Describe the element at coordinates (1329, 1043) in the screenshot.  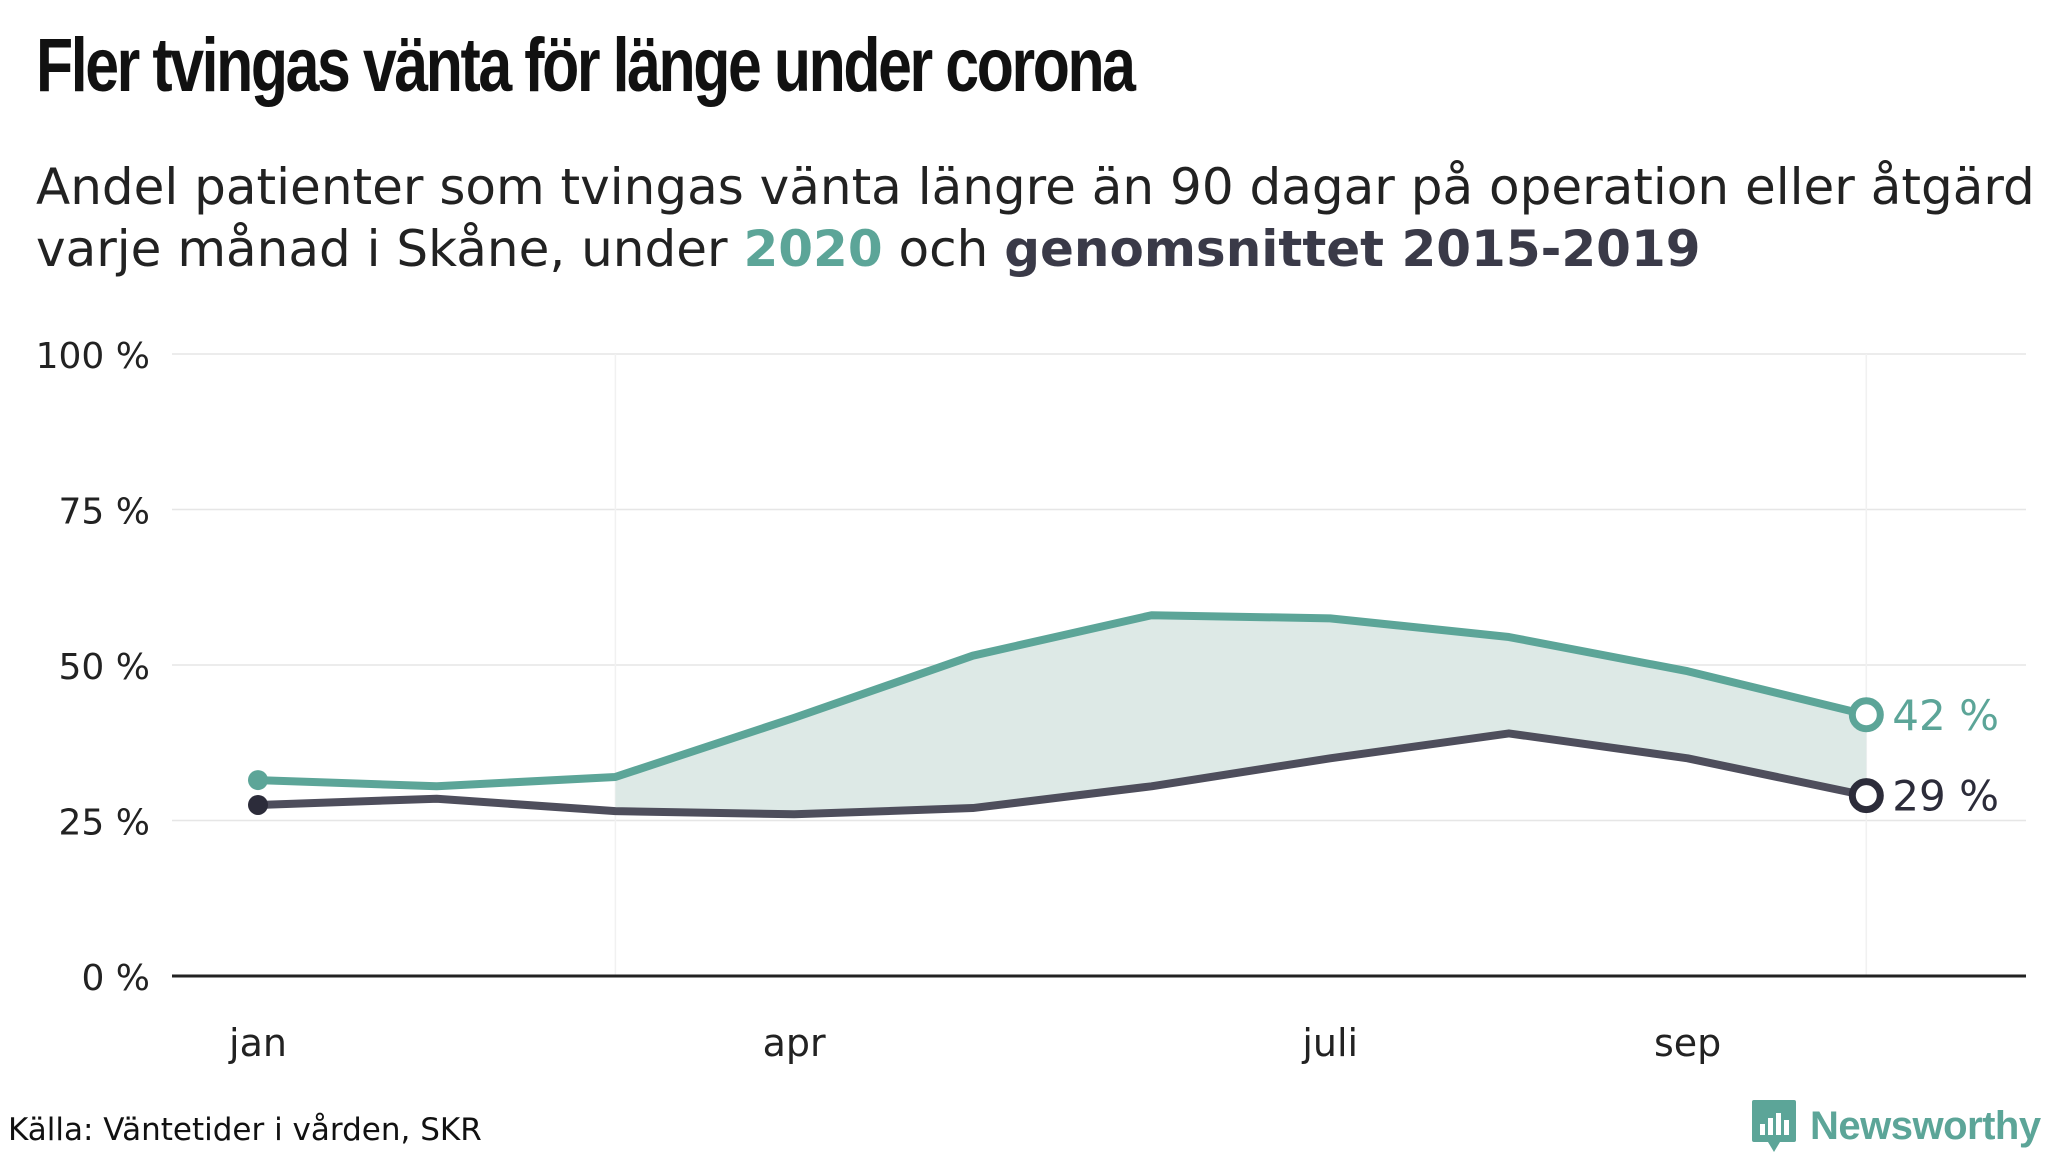
I see `x-tick-label: juli` at that location.